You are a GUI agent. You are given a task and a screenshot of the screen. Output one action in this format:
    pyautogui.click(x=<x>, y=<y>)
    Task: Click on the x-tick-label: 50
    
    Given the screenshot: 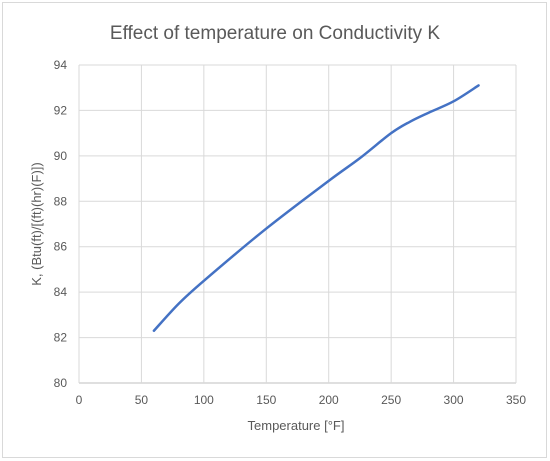 What is the action you would take?
    pyautogui.click(x=142, y=400)
    